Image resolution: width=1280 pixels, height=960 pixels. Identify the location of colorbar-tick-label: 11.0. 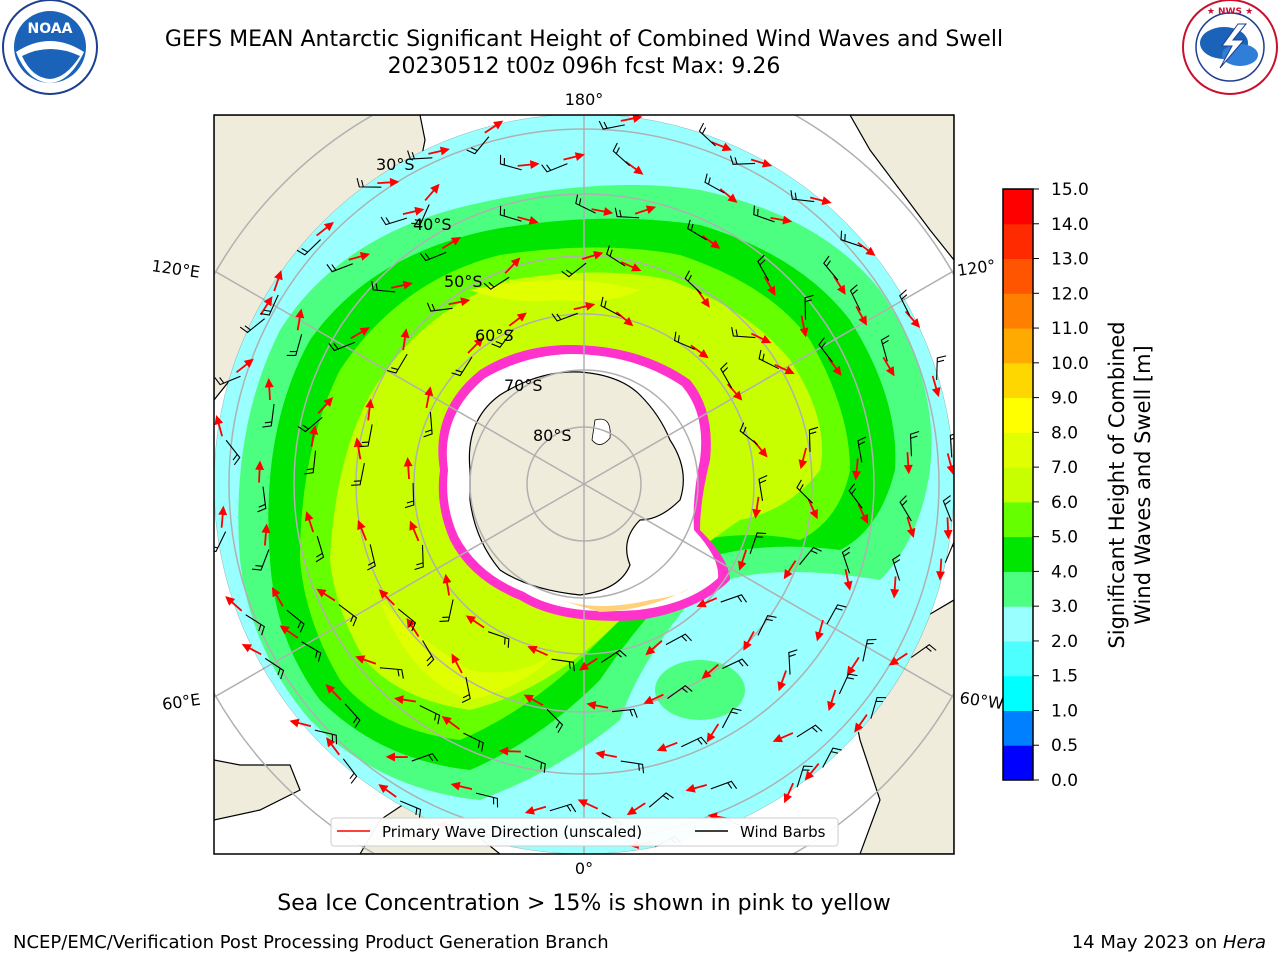
(1070, 329).